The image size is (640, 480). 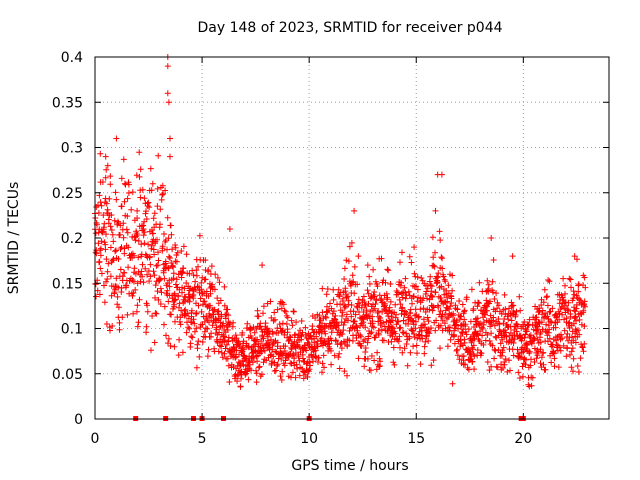 I want to click on x-tick-label: 15, so click(x=416, y=439).